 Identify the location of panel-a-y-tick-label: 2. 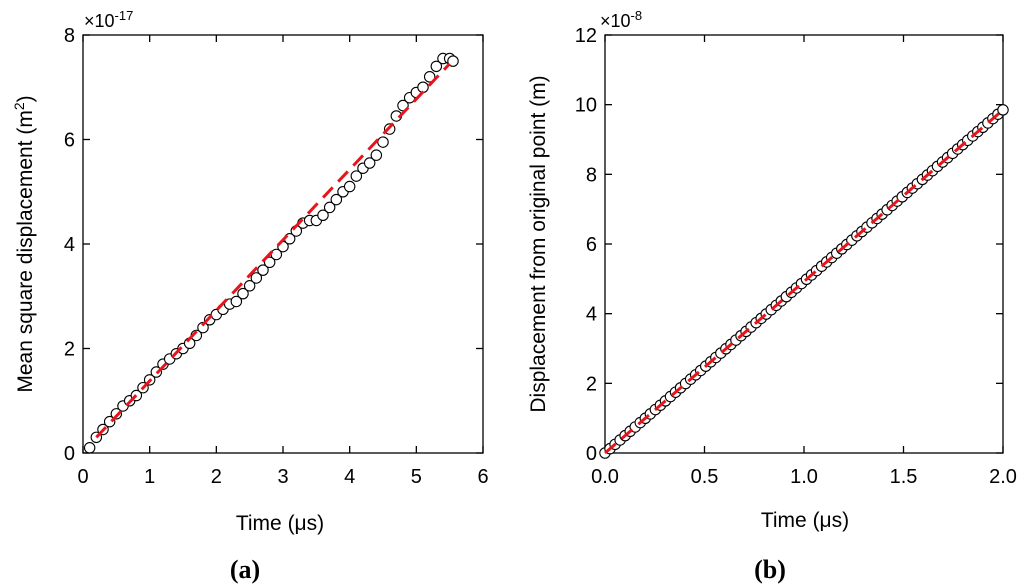
(69, 350).